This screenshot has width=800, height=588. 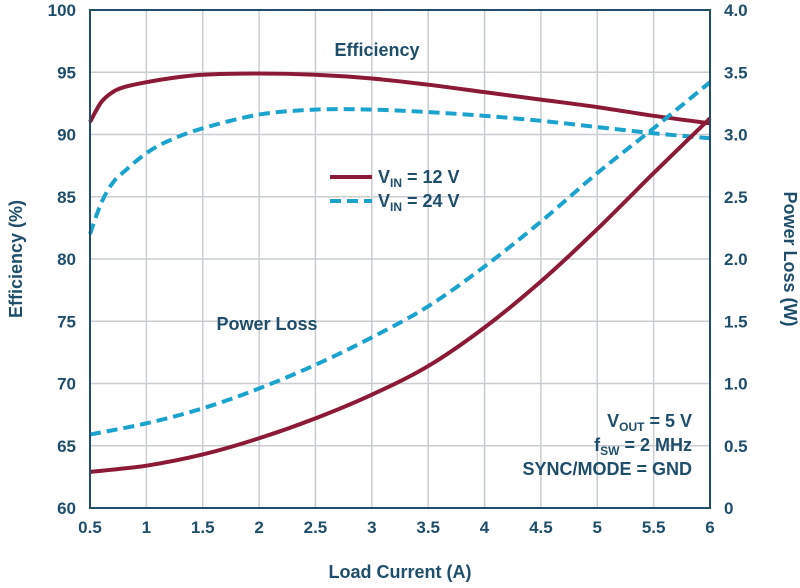 I want to click on condition-line: SYNC/MODE = GND, so click(x=607, y=469).